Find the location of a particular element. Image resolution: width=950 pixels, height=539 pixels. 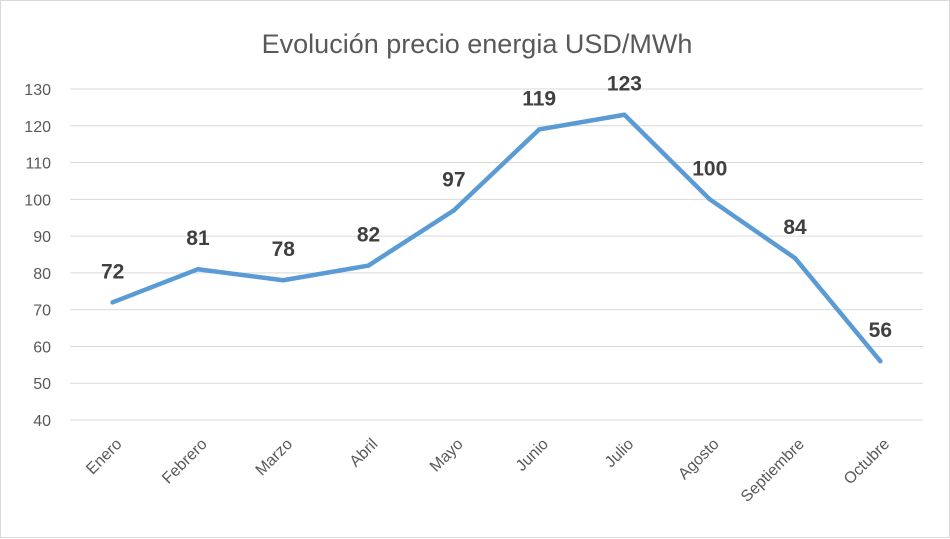

data-label: 123 is located at coordinates (624, 84).